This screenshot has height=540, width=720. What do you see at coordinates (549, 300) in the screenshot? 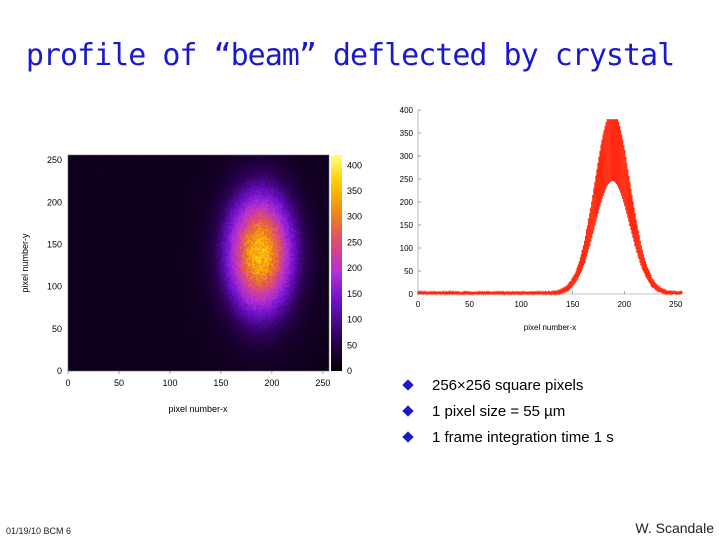
I see `histogram-x-ticks: 0 50 100 150 200 250` at bounding box center [549, 300].